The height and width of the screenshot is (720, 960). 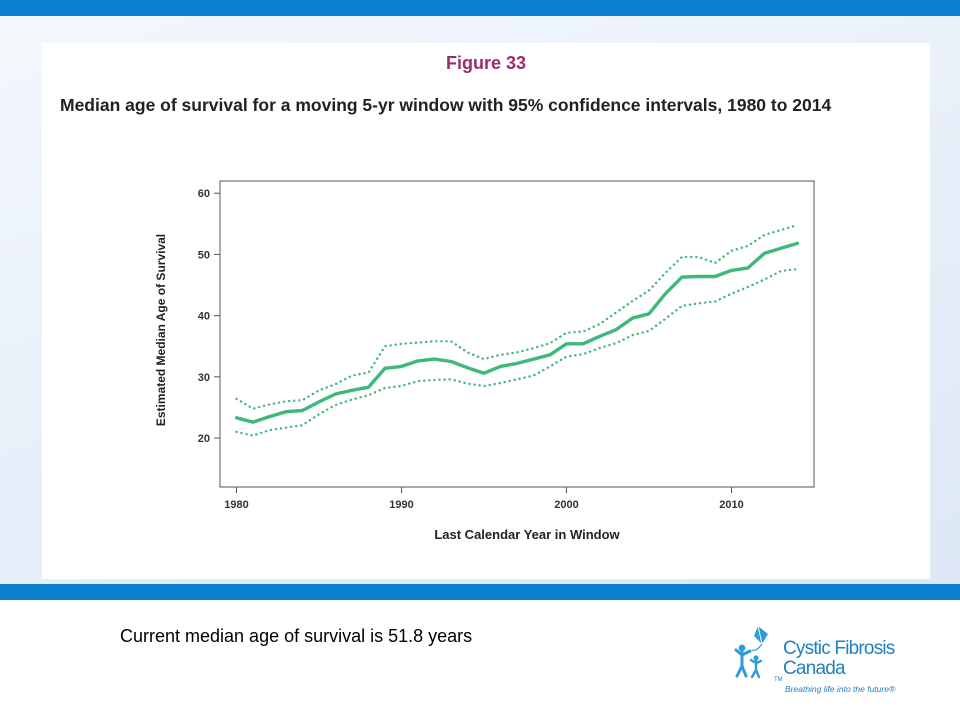 What do you see at coordinates (731, 505) in the screenshot?
I see `x-tick-label: 2010` at bounding box center [731, 505].